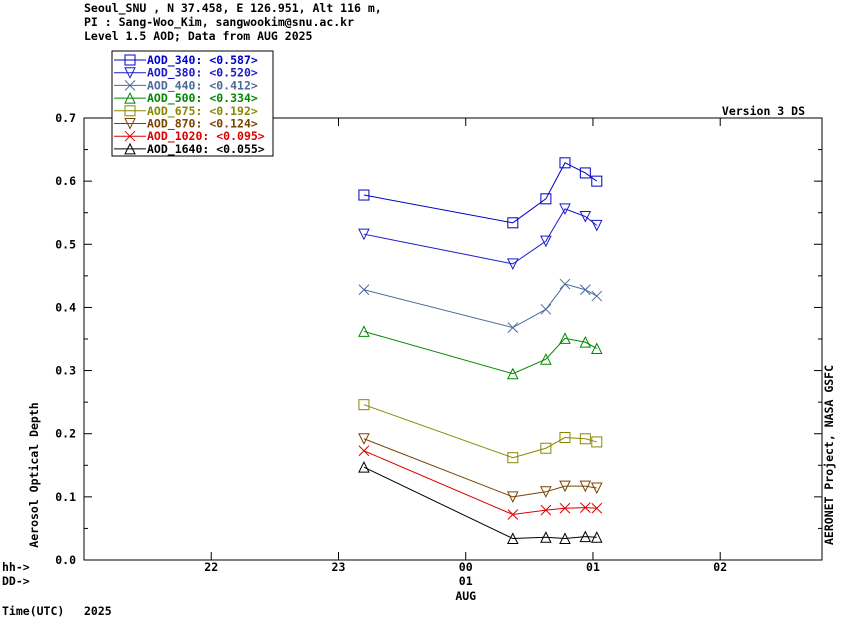 This screenshot has height=620, width=850. What do you see at coordinates (233, 124) in the screenshot?
I see `legend-series-mean: <0.124>` at bounding box center [233, 124].